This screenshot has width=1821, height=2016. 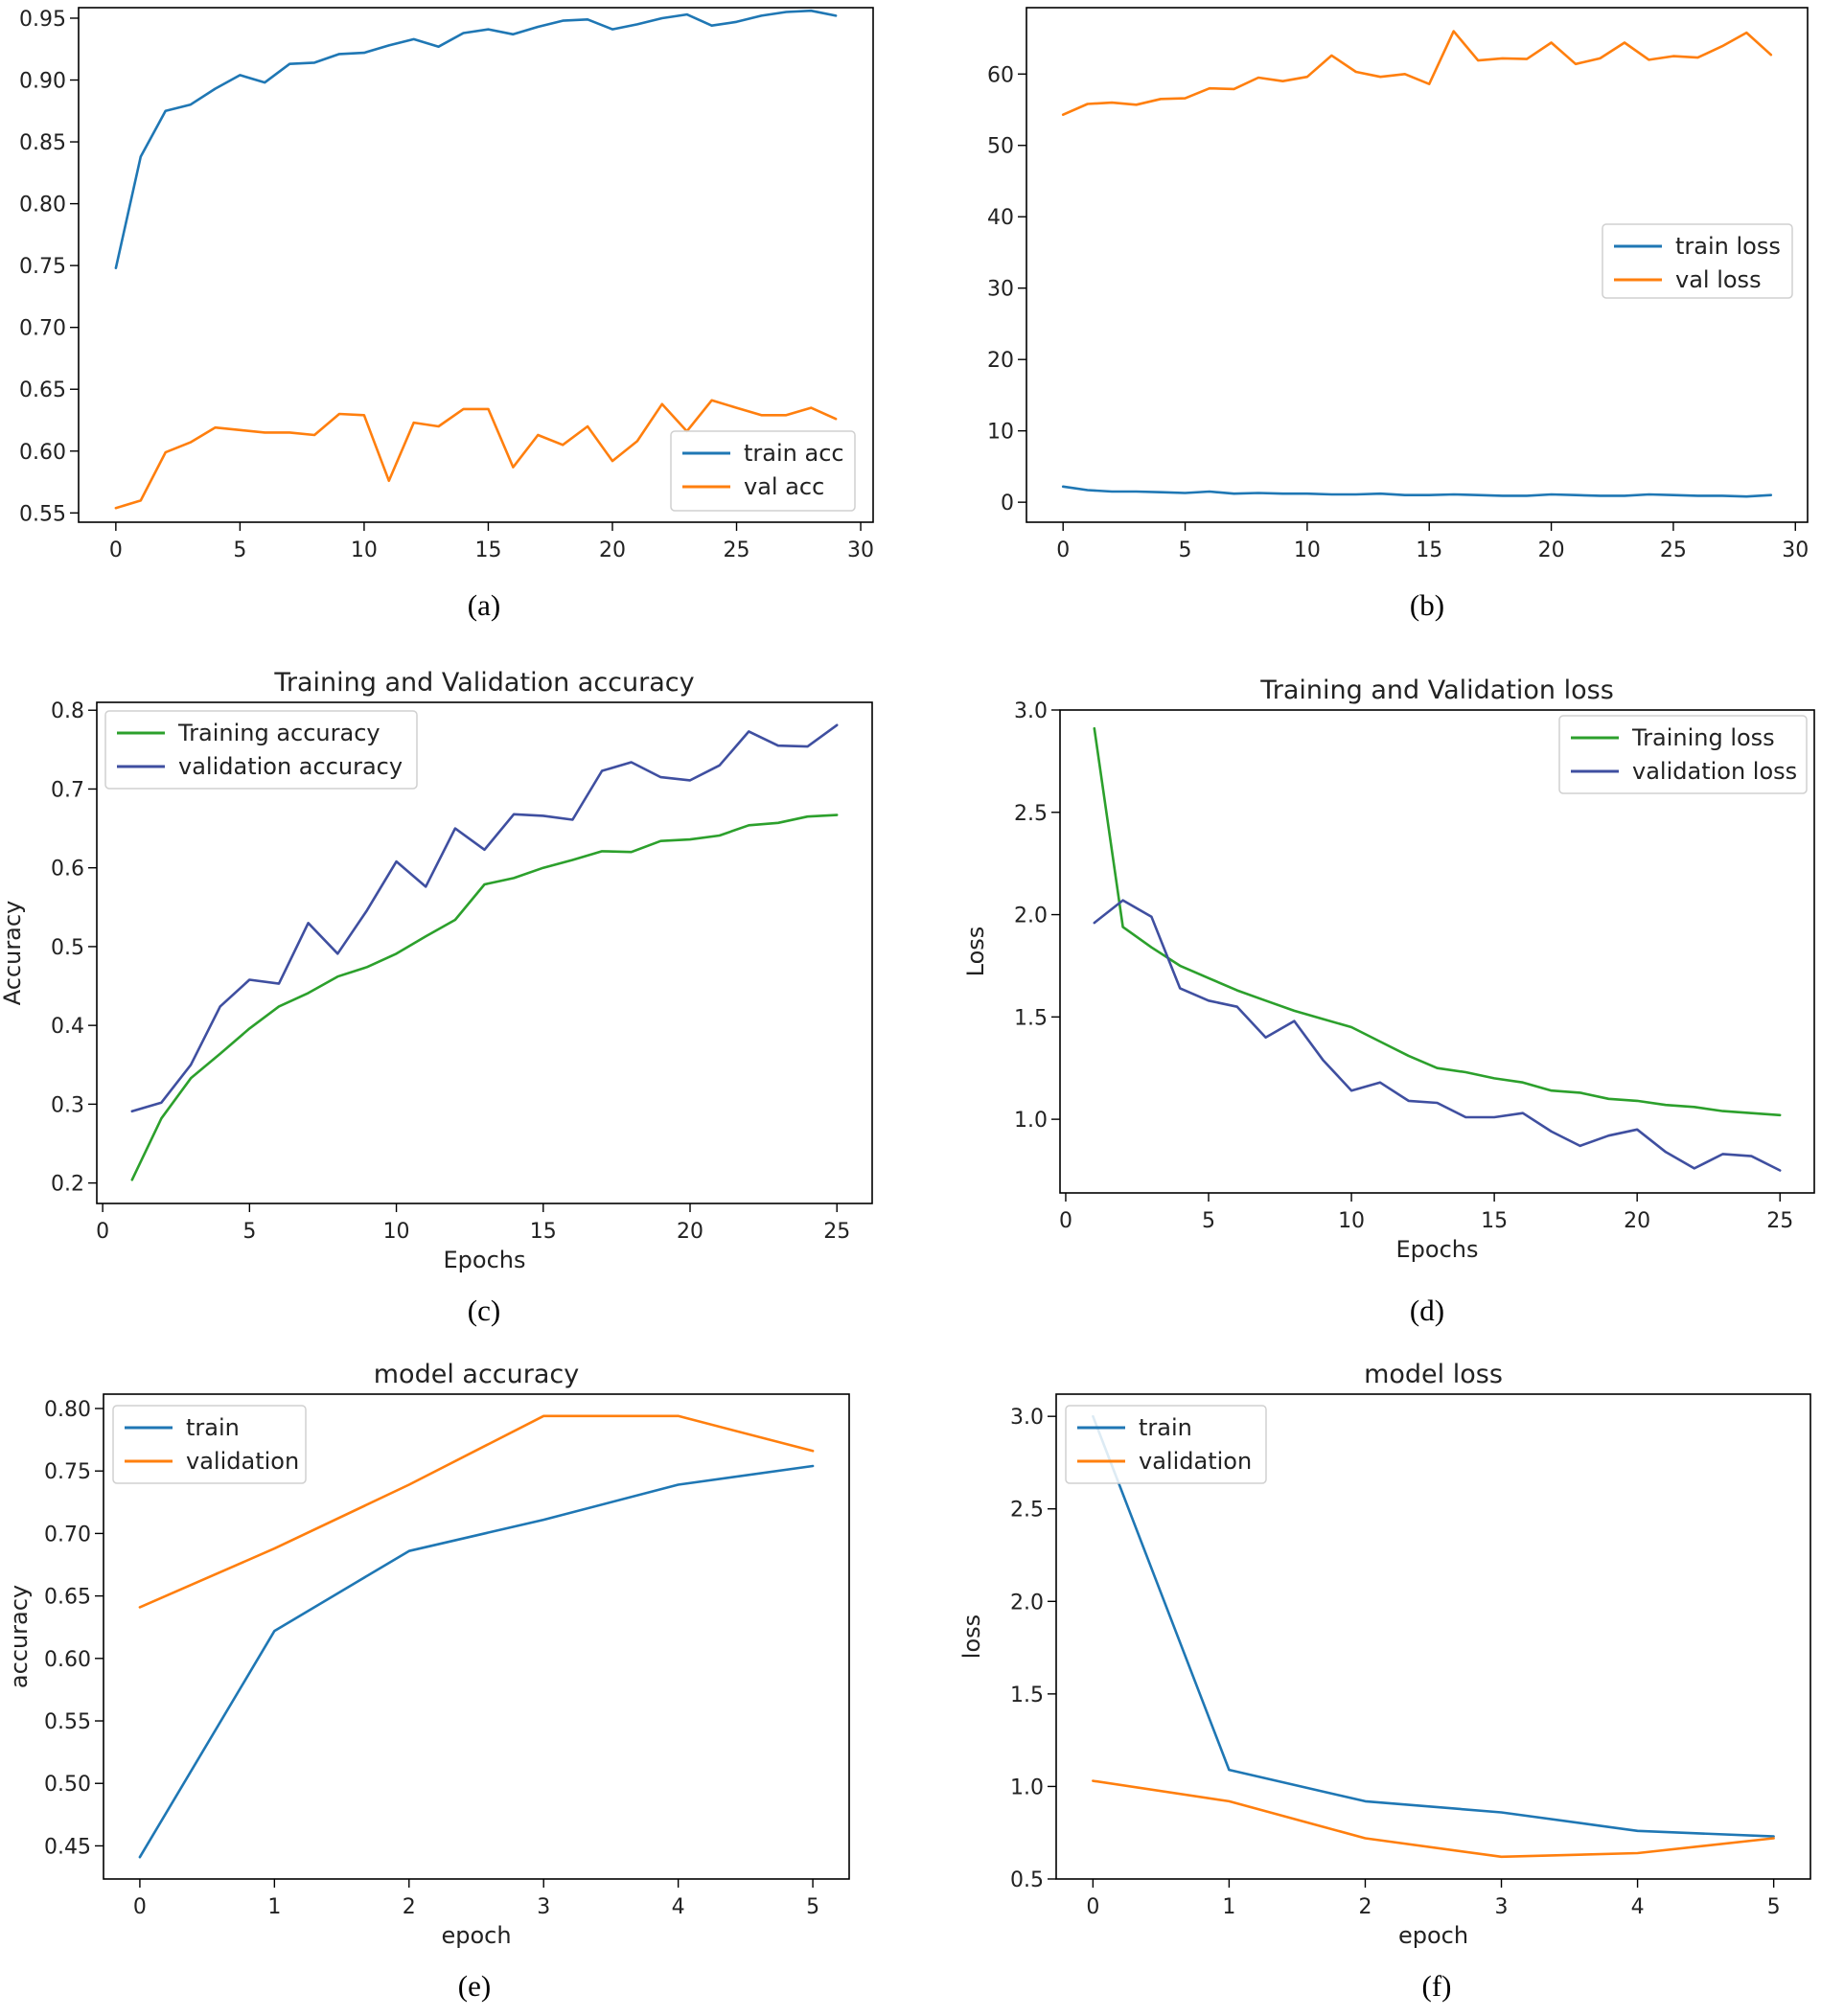 What do you see at coordinates (1000, 75) in the screenshot?
I see `y-tick-label-b: 60` at bounding box center [1000, 75].